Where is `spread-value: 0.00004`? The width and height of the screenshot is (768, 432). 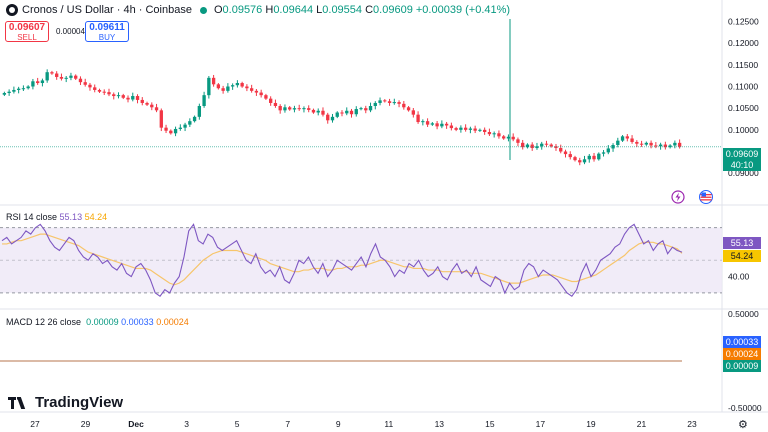
spread-value: 0.00004 is located at coordinates (70, 31).